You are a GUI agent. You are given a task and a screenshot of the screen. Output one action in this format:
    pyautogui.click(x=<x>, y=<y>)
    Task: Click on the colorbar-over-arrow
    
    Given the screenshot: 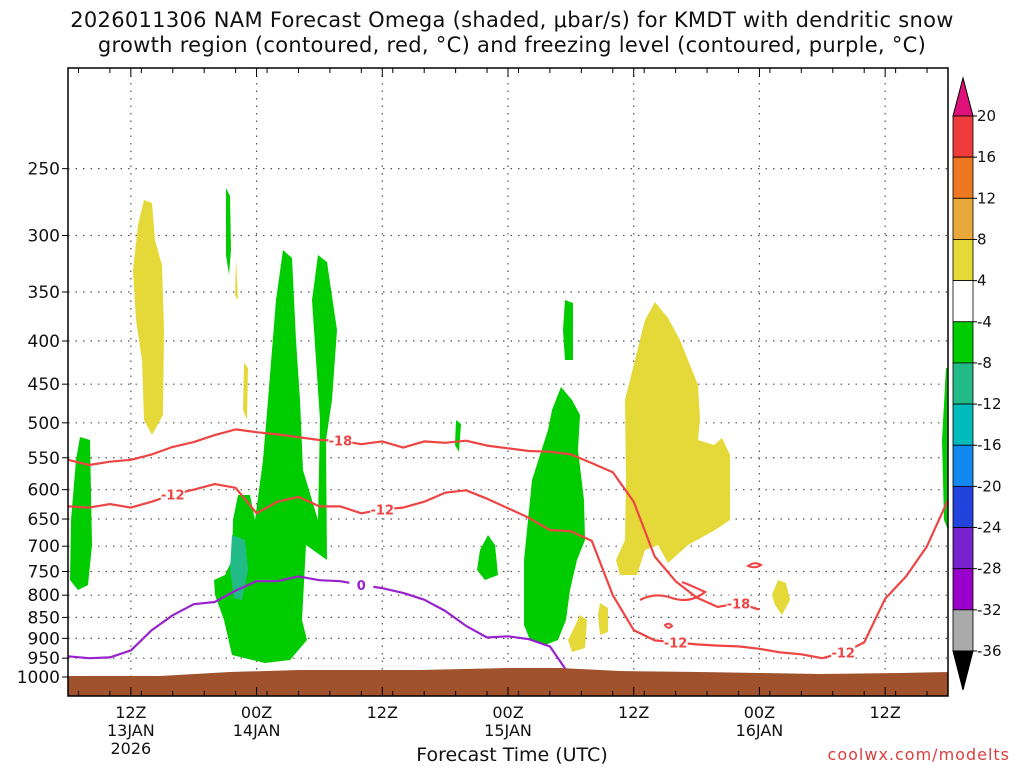 What is the action you would take?
    pyautogui.click(x=963, y=96)
    